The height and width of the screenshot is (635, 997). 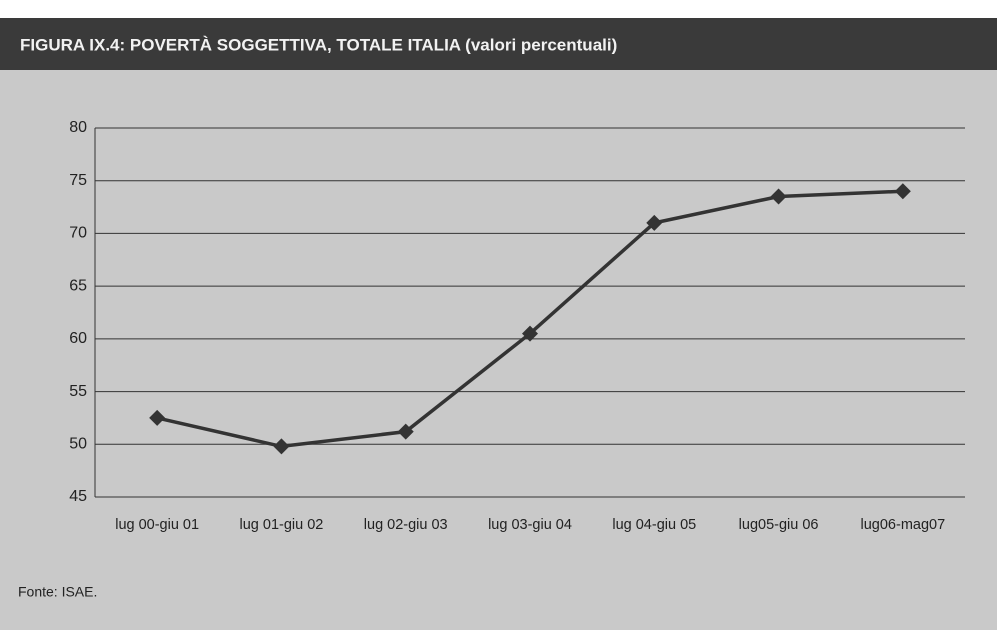 I want to click on x-tick-label: lug 00-giu 01, so click(x=157, y=525).